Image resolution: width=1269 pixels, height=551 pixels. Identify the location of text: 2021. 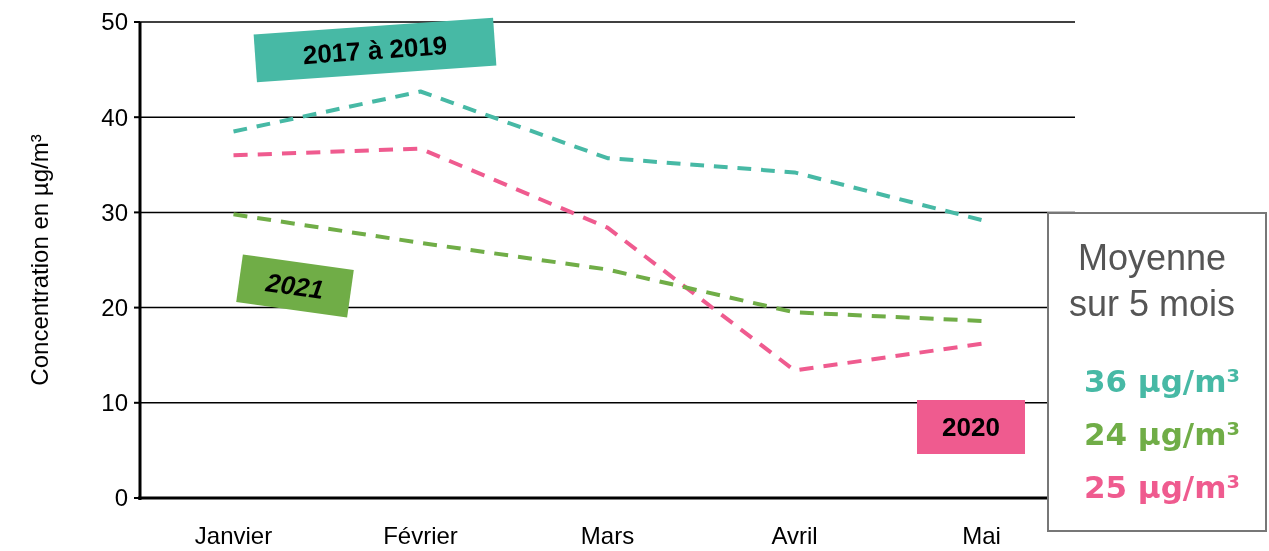
(294, 286).